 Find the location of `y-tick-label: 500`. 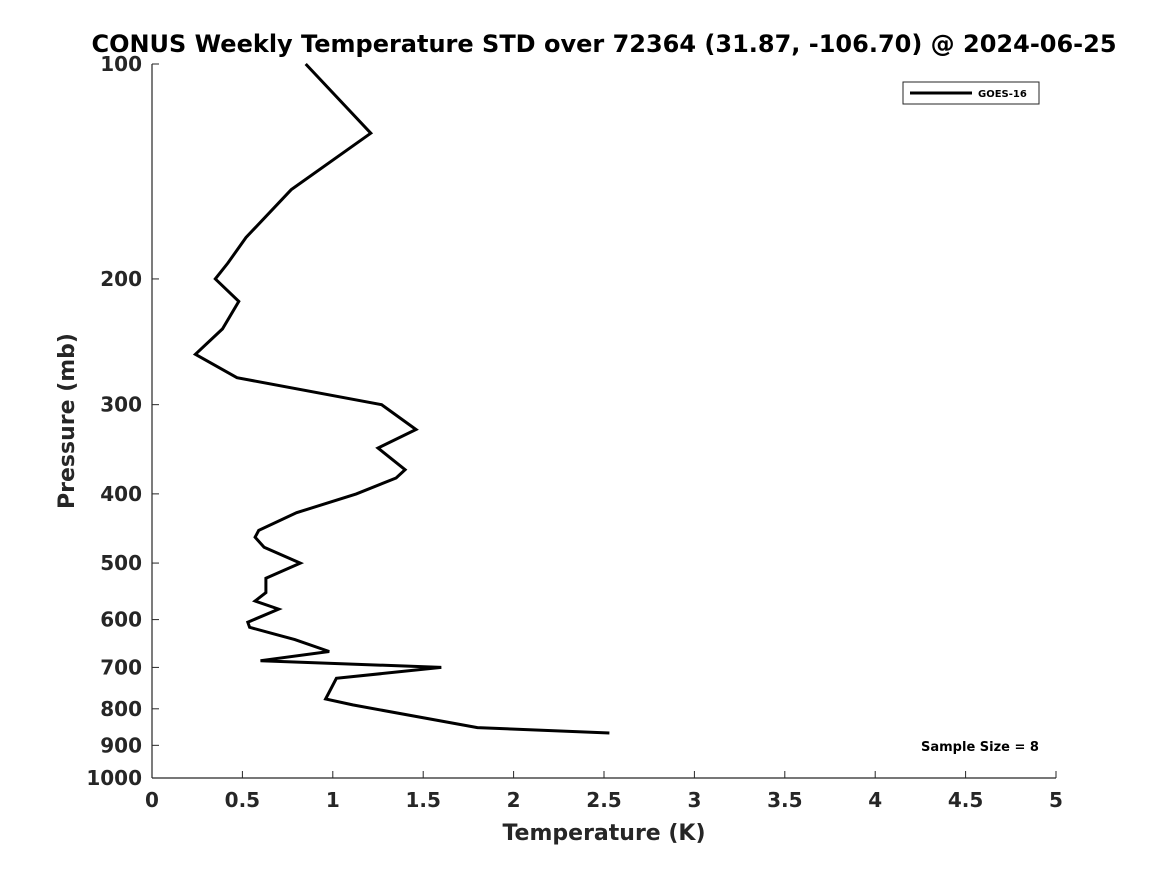

y-tick-label: 500 is located at coordinates (121, 563).